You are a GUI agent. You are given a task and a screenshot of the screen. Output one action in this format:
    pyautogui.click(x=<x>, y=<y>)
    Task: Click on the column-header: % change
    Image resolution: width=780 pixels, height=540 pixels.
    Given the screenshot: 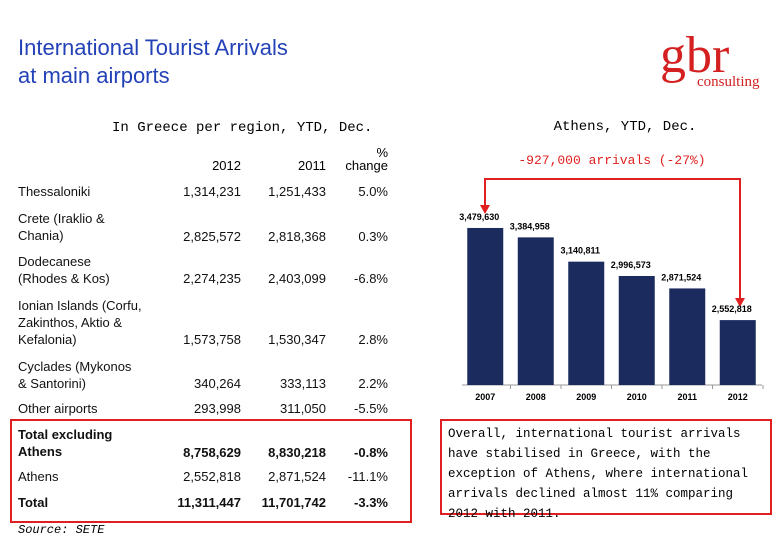 What is the action you would take?
    pyautogui.click(x=366, y=159)
    